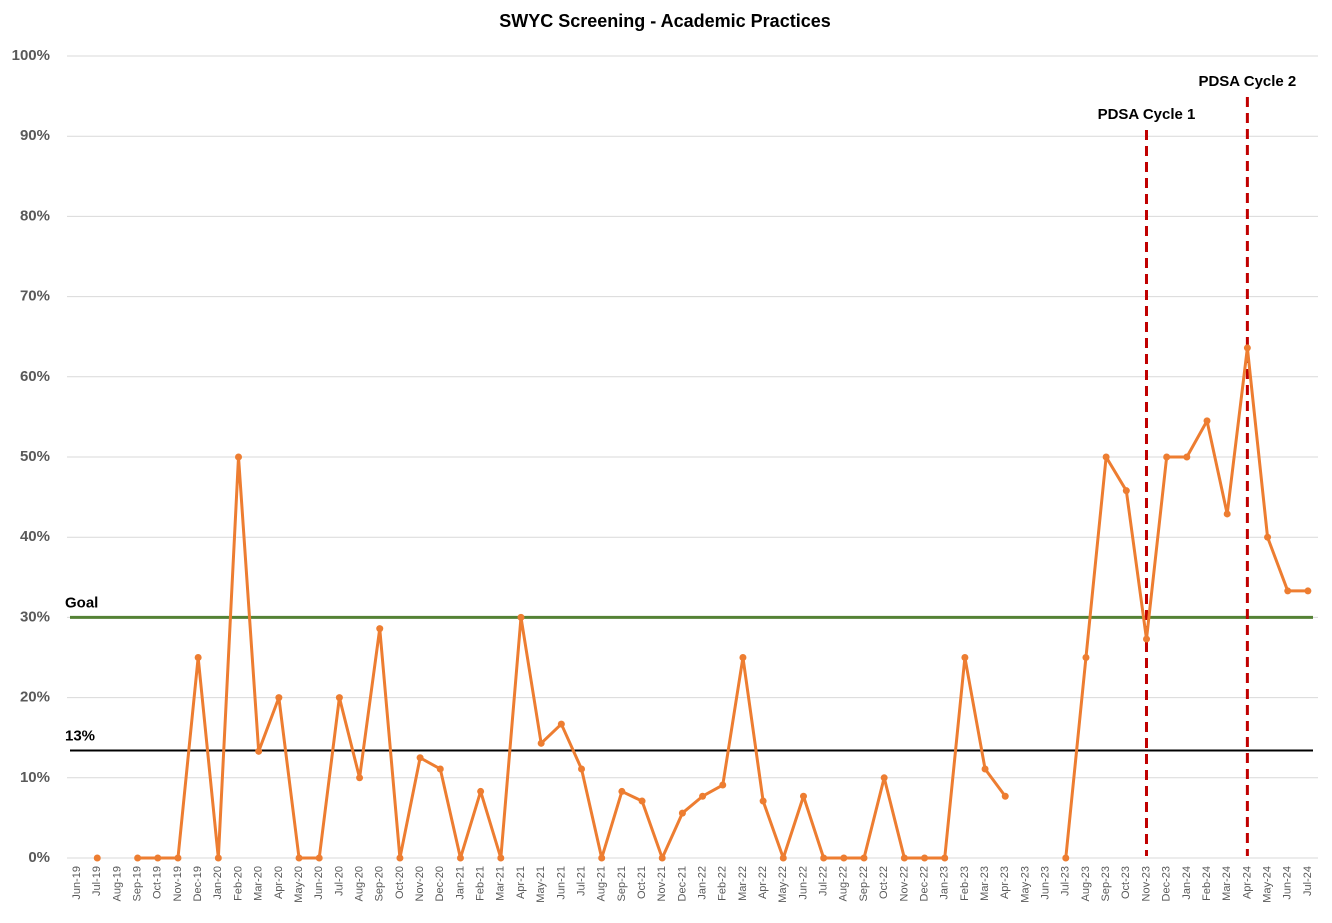 Image resolution: width=1332 pixels, height=923 pixels. What do you see at coordinates (1046, 883) in the screenshot?
I see `x-tick-label: Jun-23` at bounding box center [1046, 883].